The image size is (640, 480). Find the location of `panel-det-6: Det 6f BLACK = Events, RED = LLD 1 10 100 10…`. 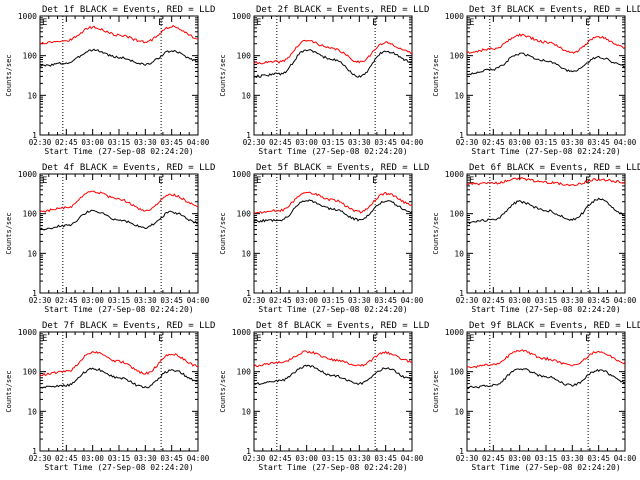

panel-det-6: Det 6f BLACK = Events, RED = LLD 1 10 100 10… is located at coordinates (536, 238).